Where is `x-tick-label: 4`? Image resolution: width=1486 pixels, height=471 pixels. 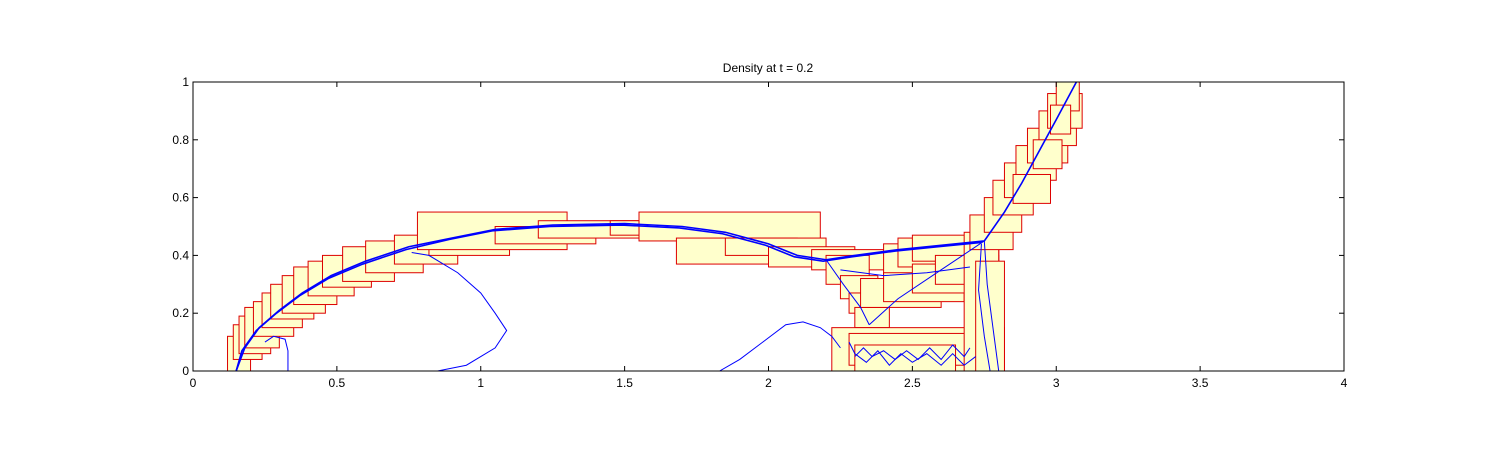
x-tick-label: 4 is located at coordinates (1344, 383).